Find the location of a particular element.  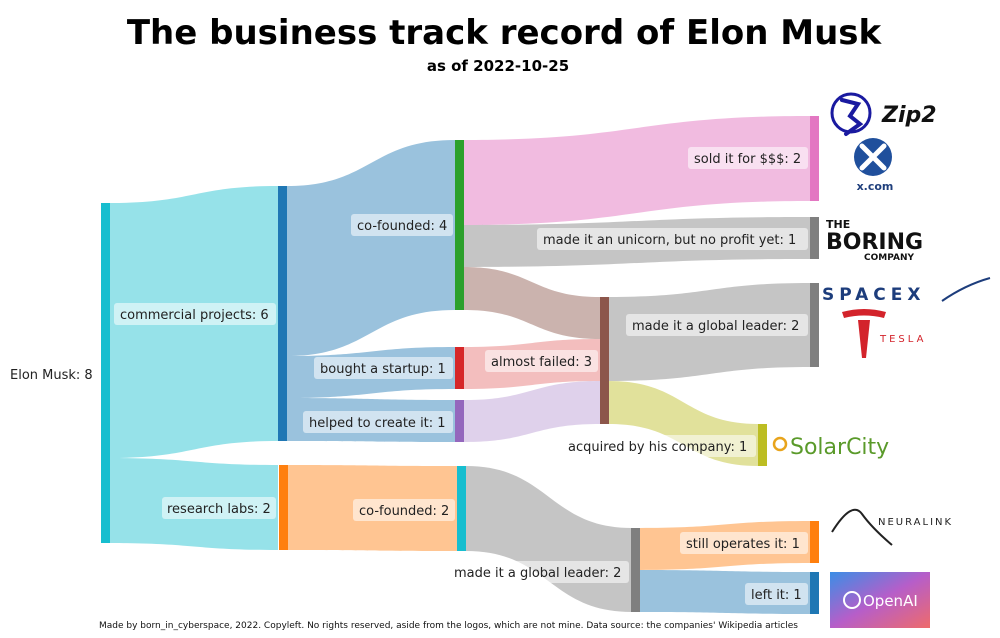

solarcity-sun-icon is located at coordinates (780, 444).